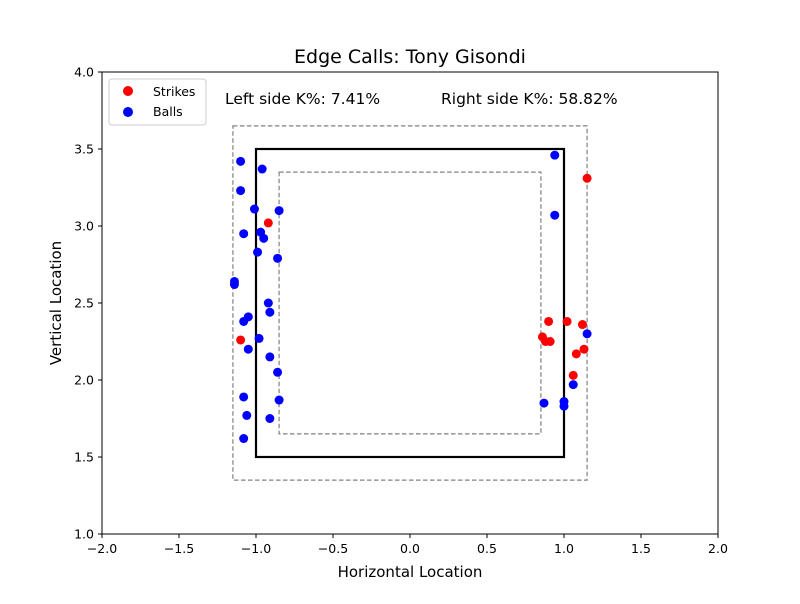 The image size is (800, 604). I want to click on y-axis-label: Vertical Location, so click(56, 303).